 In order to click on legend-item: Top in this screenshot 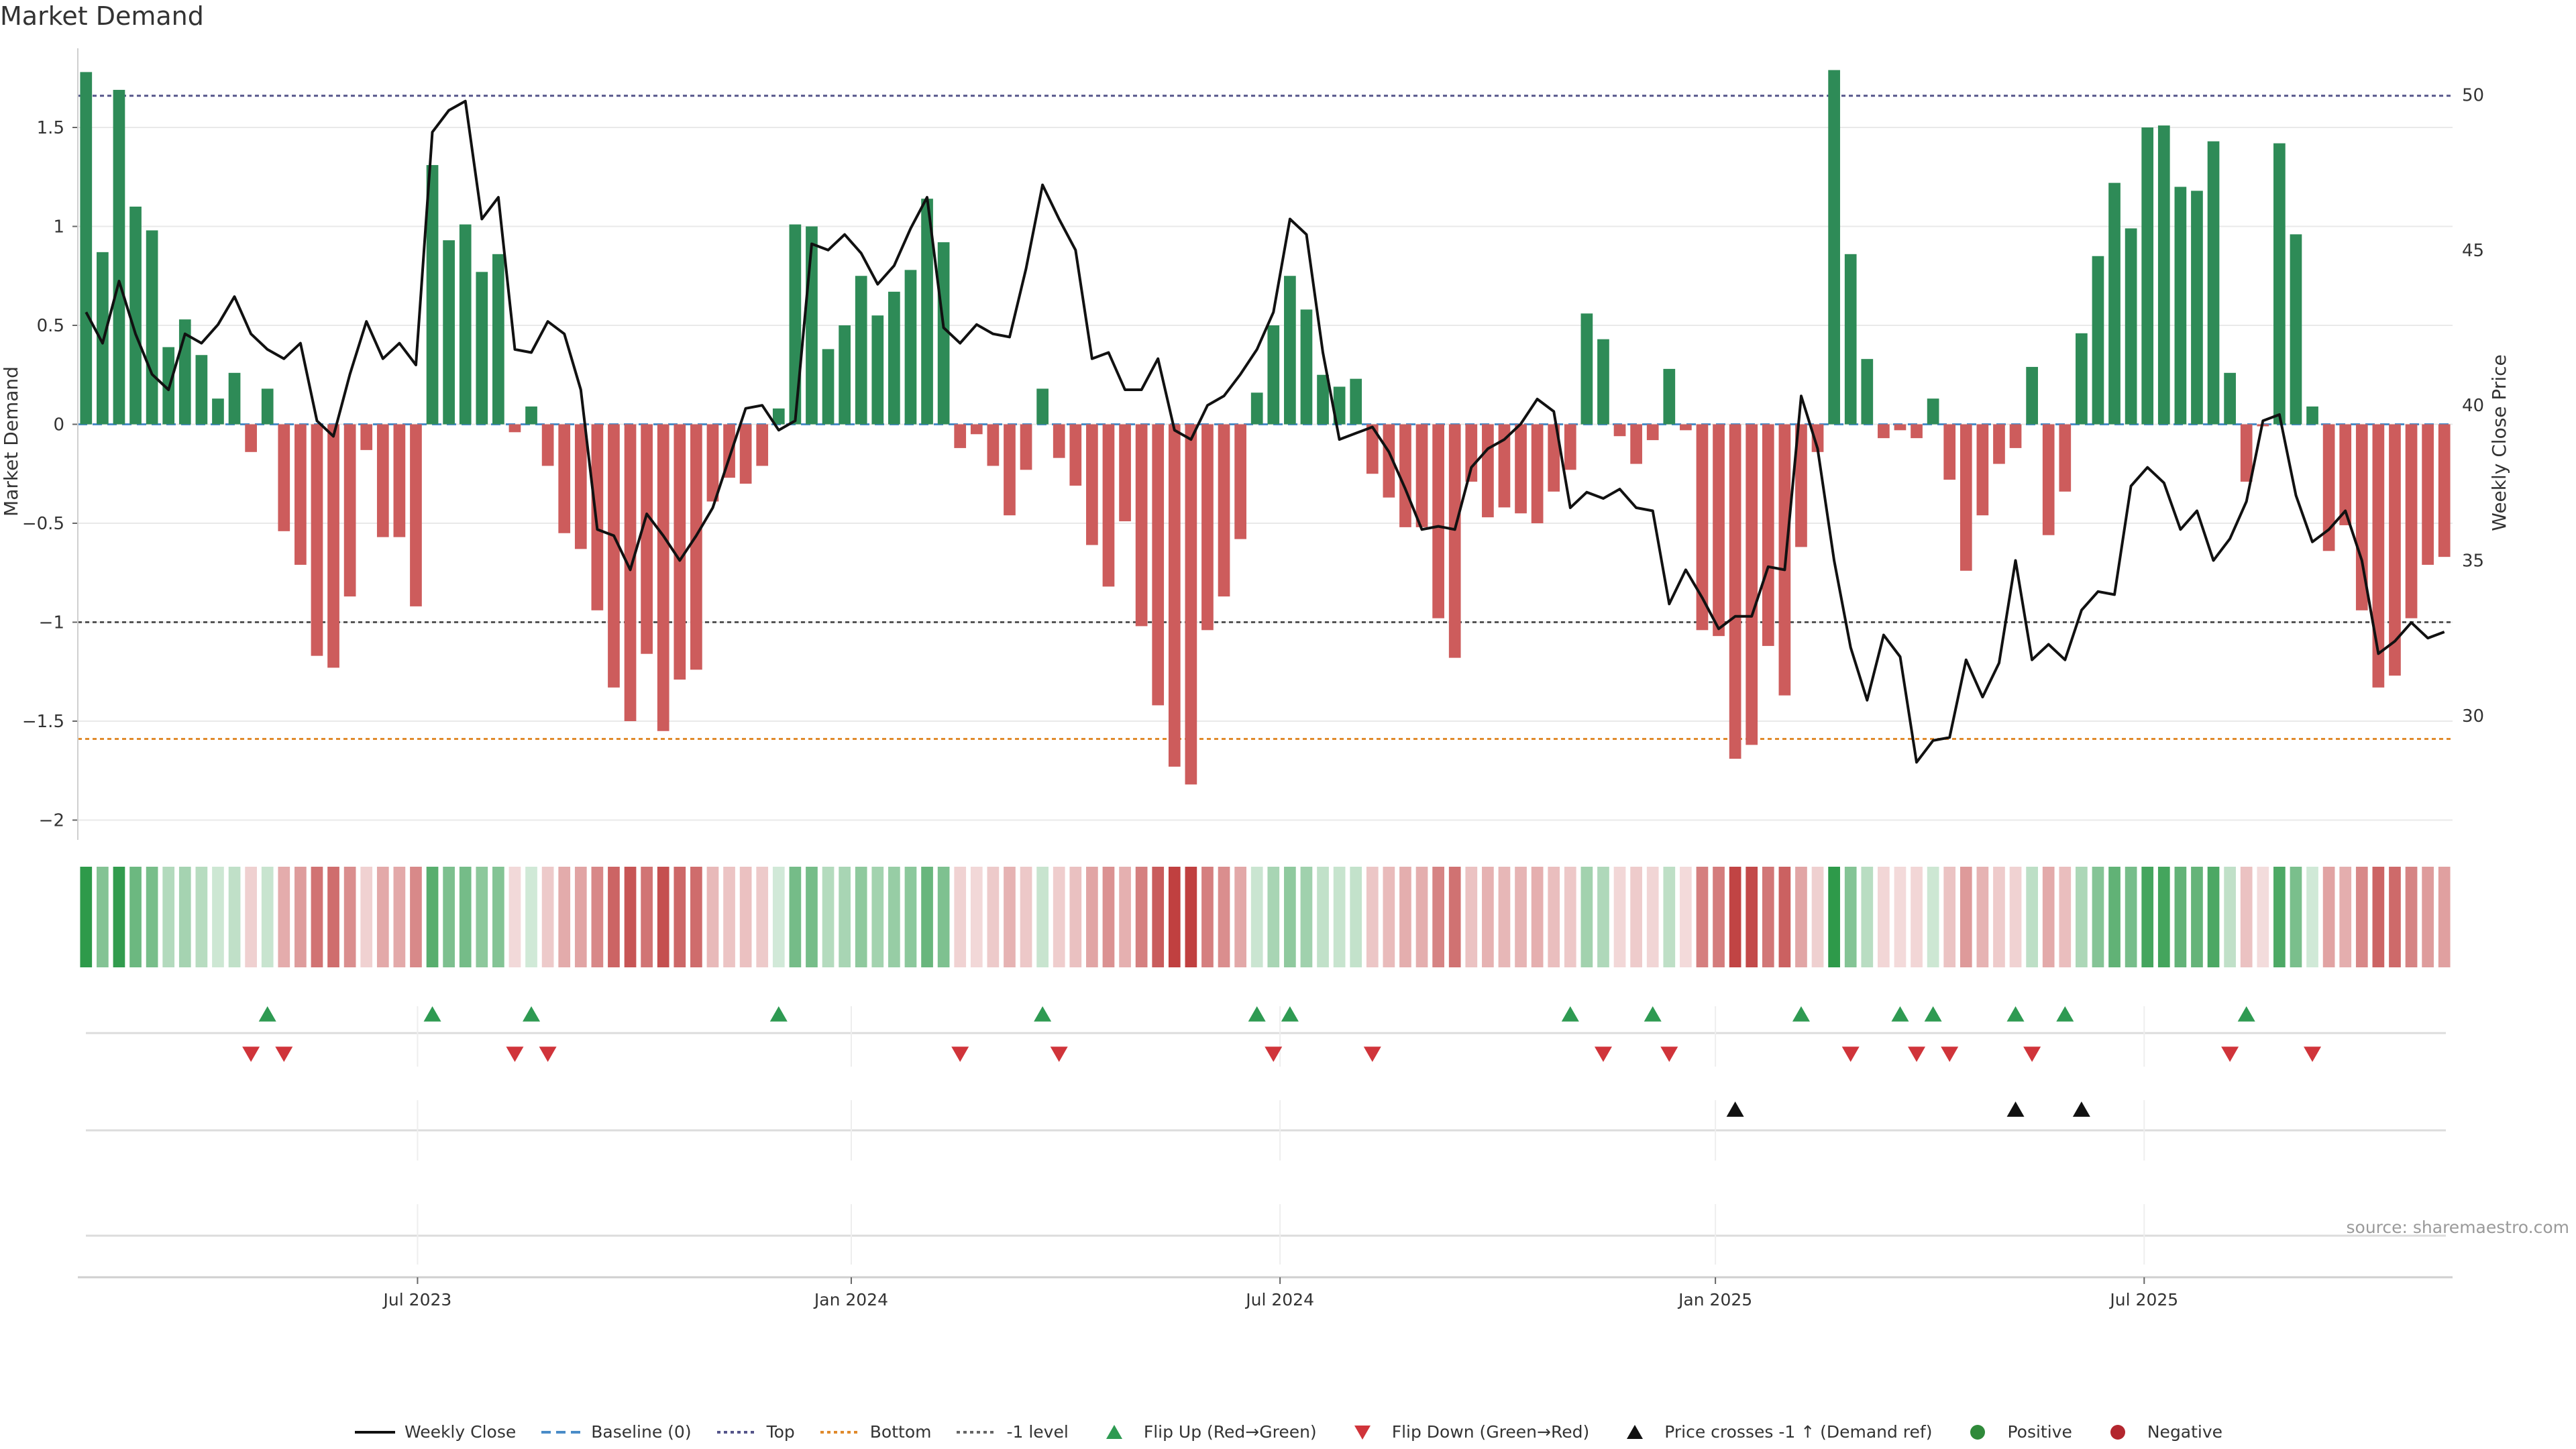, I will do `click(755, 1432)`.